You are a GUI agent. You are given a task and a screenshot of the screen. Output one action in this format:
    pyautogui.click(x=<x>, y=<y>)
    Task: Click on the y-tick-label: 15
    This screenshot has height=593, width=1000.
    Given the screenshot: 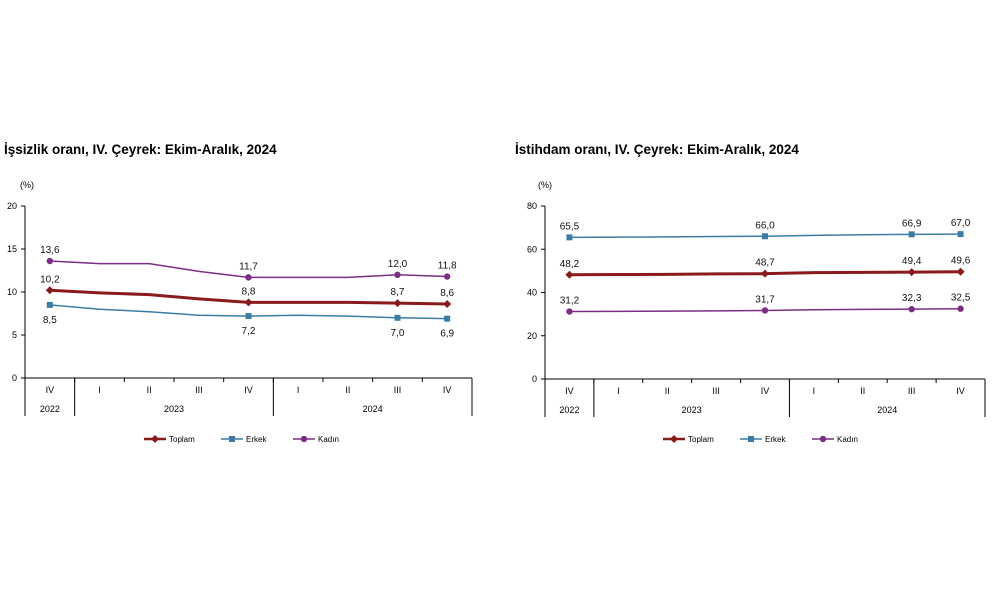 What is the action you would take?
    pyautogui.click(x=12, y=249)
    